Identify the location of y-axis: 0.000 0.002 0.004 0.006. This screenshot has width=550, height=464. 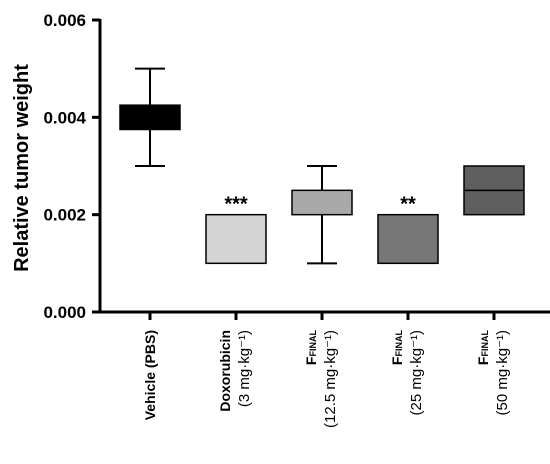
(72, 166).